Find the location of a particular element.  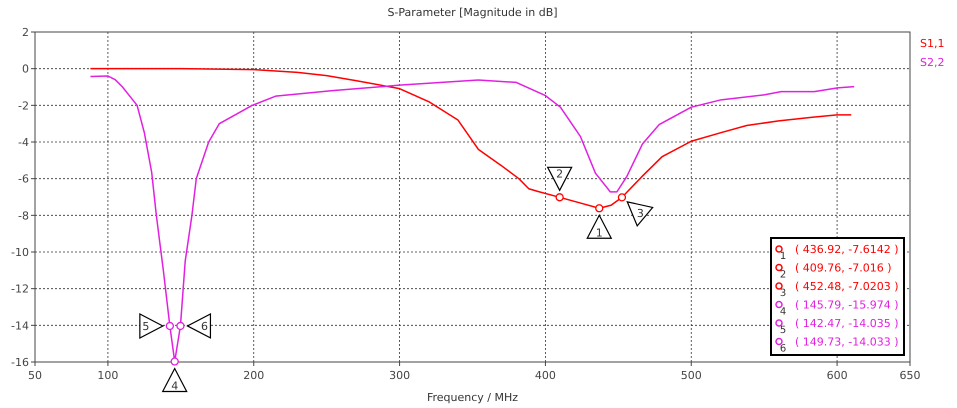

y-tick-label: 2 is located at coordinates (25, 32).